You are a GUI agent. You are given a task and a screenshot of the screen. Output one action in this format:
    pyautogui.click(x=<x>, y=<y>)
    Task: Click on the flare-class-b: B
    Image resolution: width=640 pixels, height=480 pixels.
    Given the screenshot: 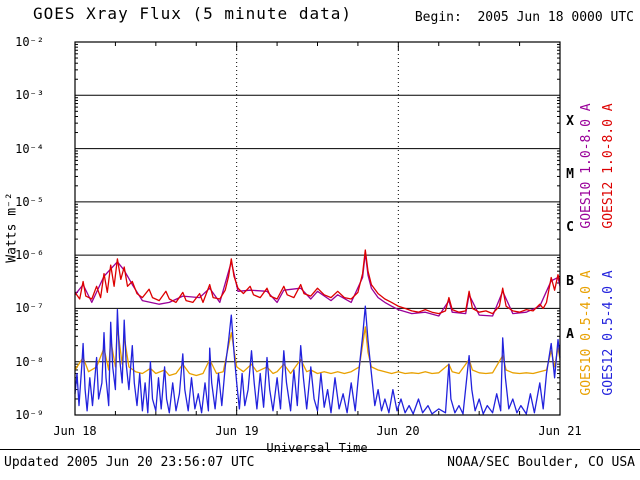 What is the action you would take?
    pyautogui.click(x=570, y=281)
    